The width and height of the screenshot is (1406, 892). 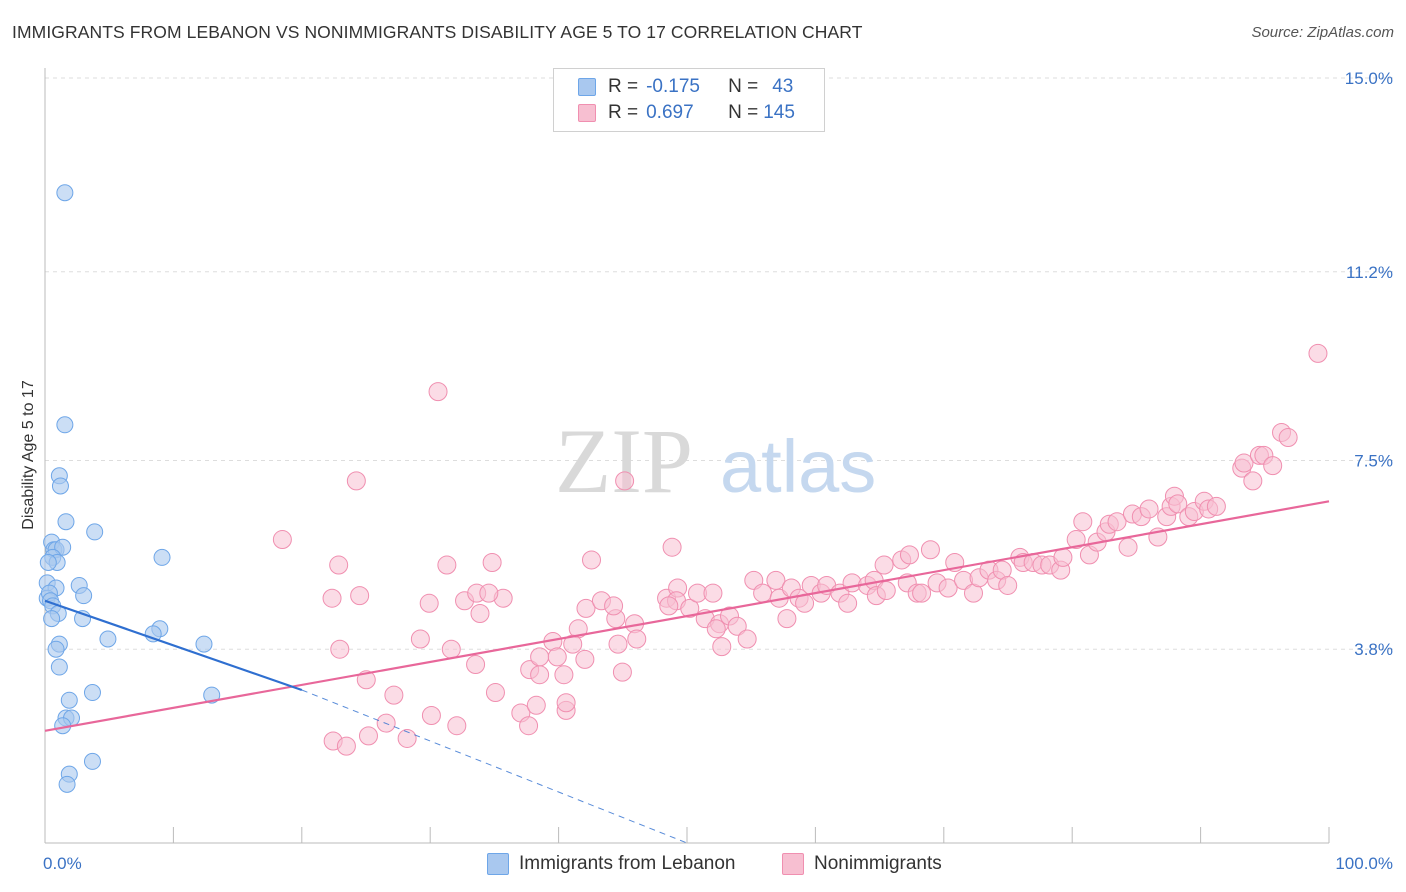 I want to click on legend-swatch-blue, so click(x=587, y=87).